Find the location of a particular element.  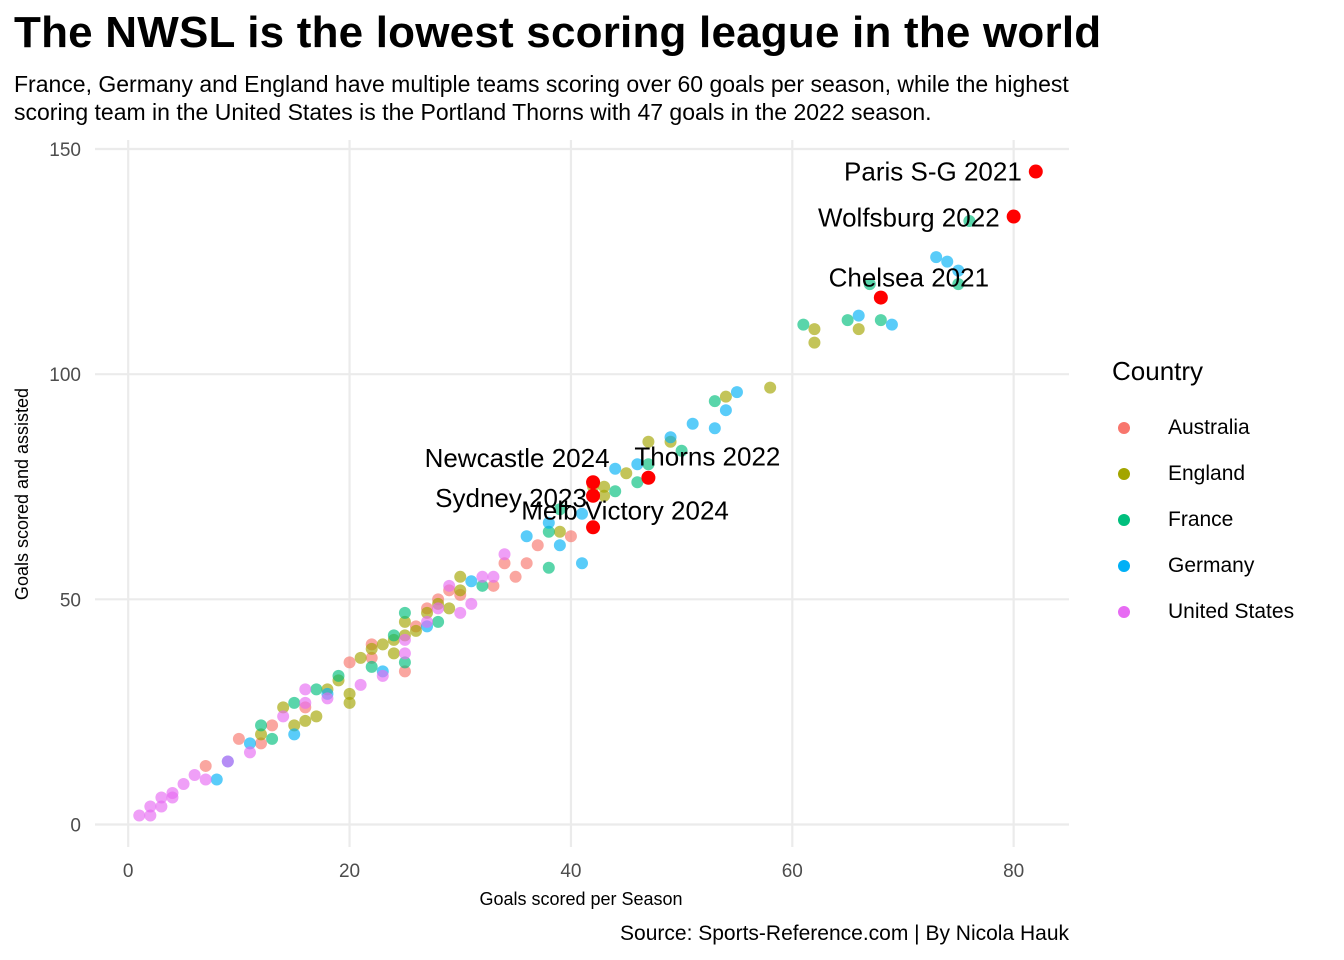

legend-item-england: England is located at coordinates (1203, 474).